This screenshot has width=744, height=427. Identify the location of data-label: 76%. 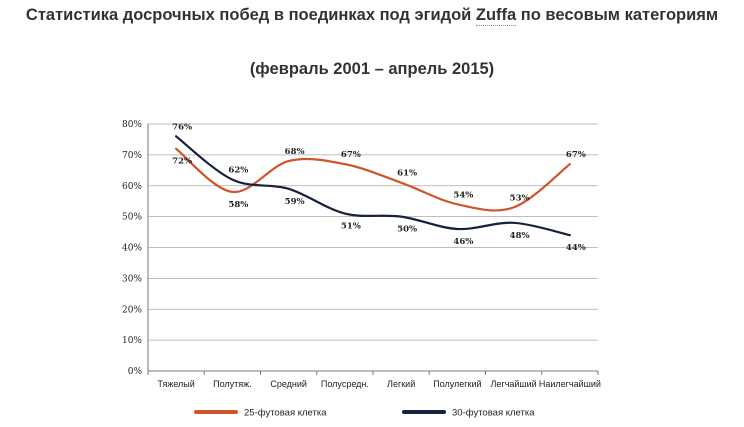
(182, 127).